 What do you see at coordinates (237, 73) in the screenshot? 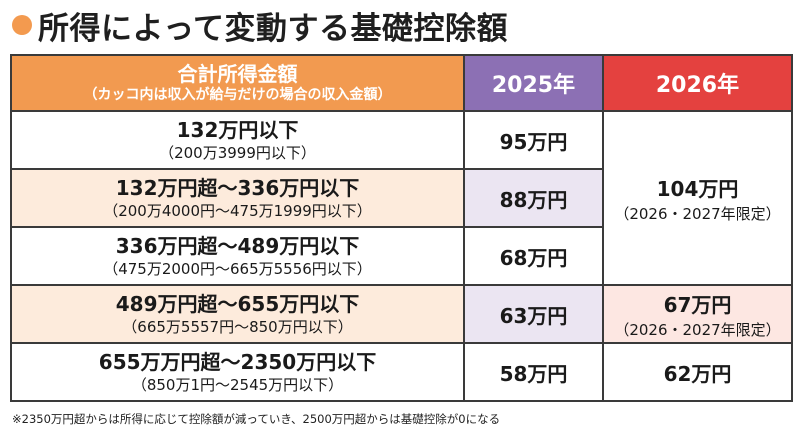
I see `header-income-title: 合計所得金額` at bounding box center [237, 73].